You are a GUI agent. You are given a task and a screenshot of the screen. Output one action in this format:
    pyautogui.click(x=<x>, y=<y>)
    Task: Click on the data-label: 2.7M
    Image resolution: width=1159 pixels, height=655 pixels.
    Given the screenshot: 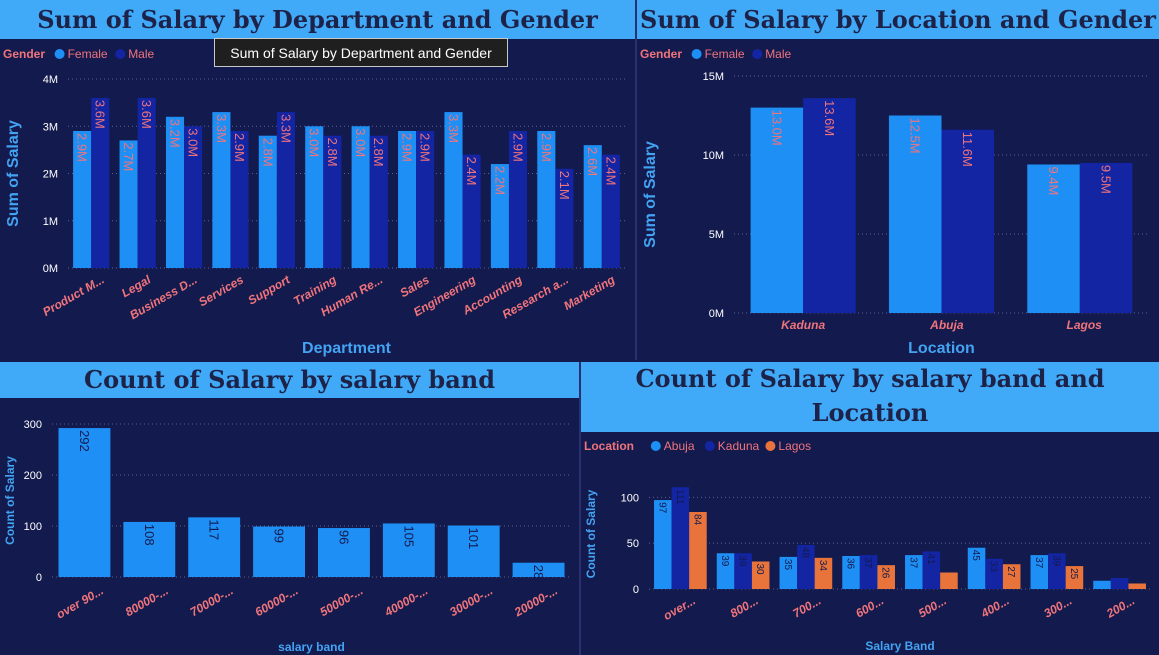 What is the action you would take?
    pyautogui.click(x=128, y=156)
    